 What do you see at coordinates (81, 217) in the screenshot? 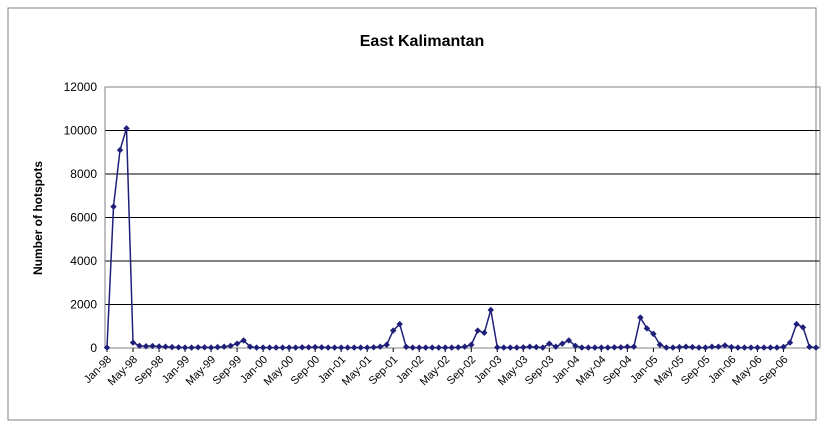
I see `y-axis: 0 2000 4000 6000 8000 10000 12000` at bounding box center [81, 217].